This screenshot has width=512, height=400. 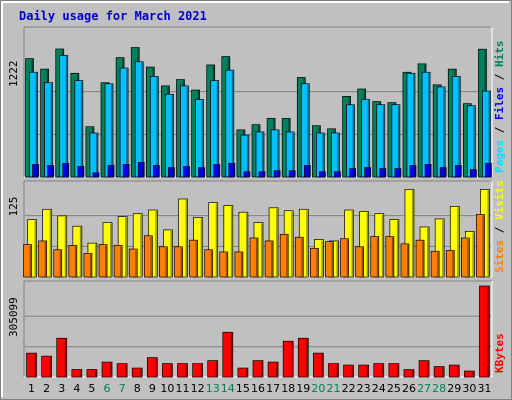 I want to click on x-tick-label: 9, so click(x=152, y=388).